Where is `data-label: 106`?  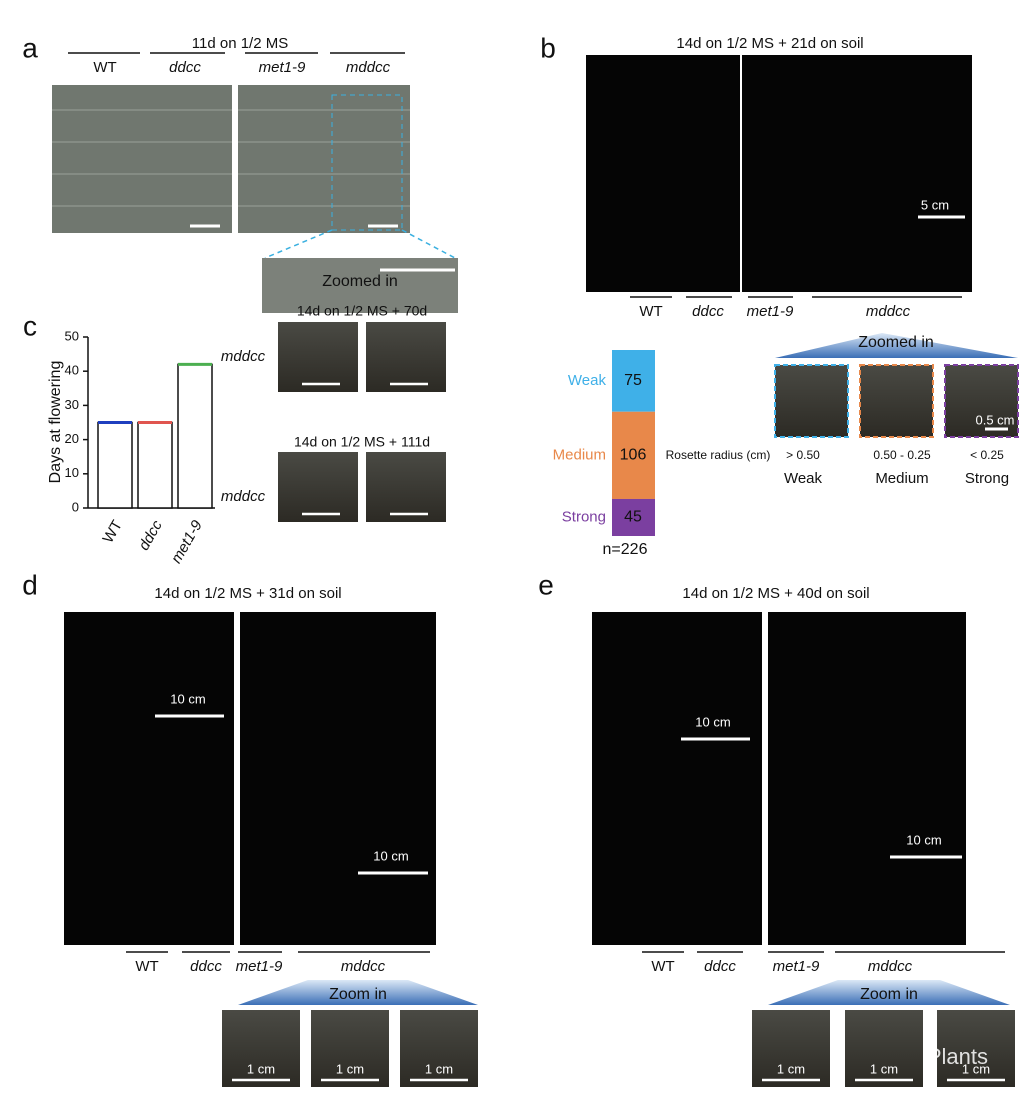 data-label: 106 is located at coordinates (633, 455).